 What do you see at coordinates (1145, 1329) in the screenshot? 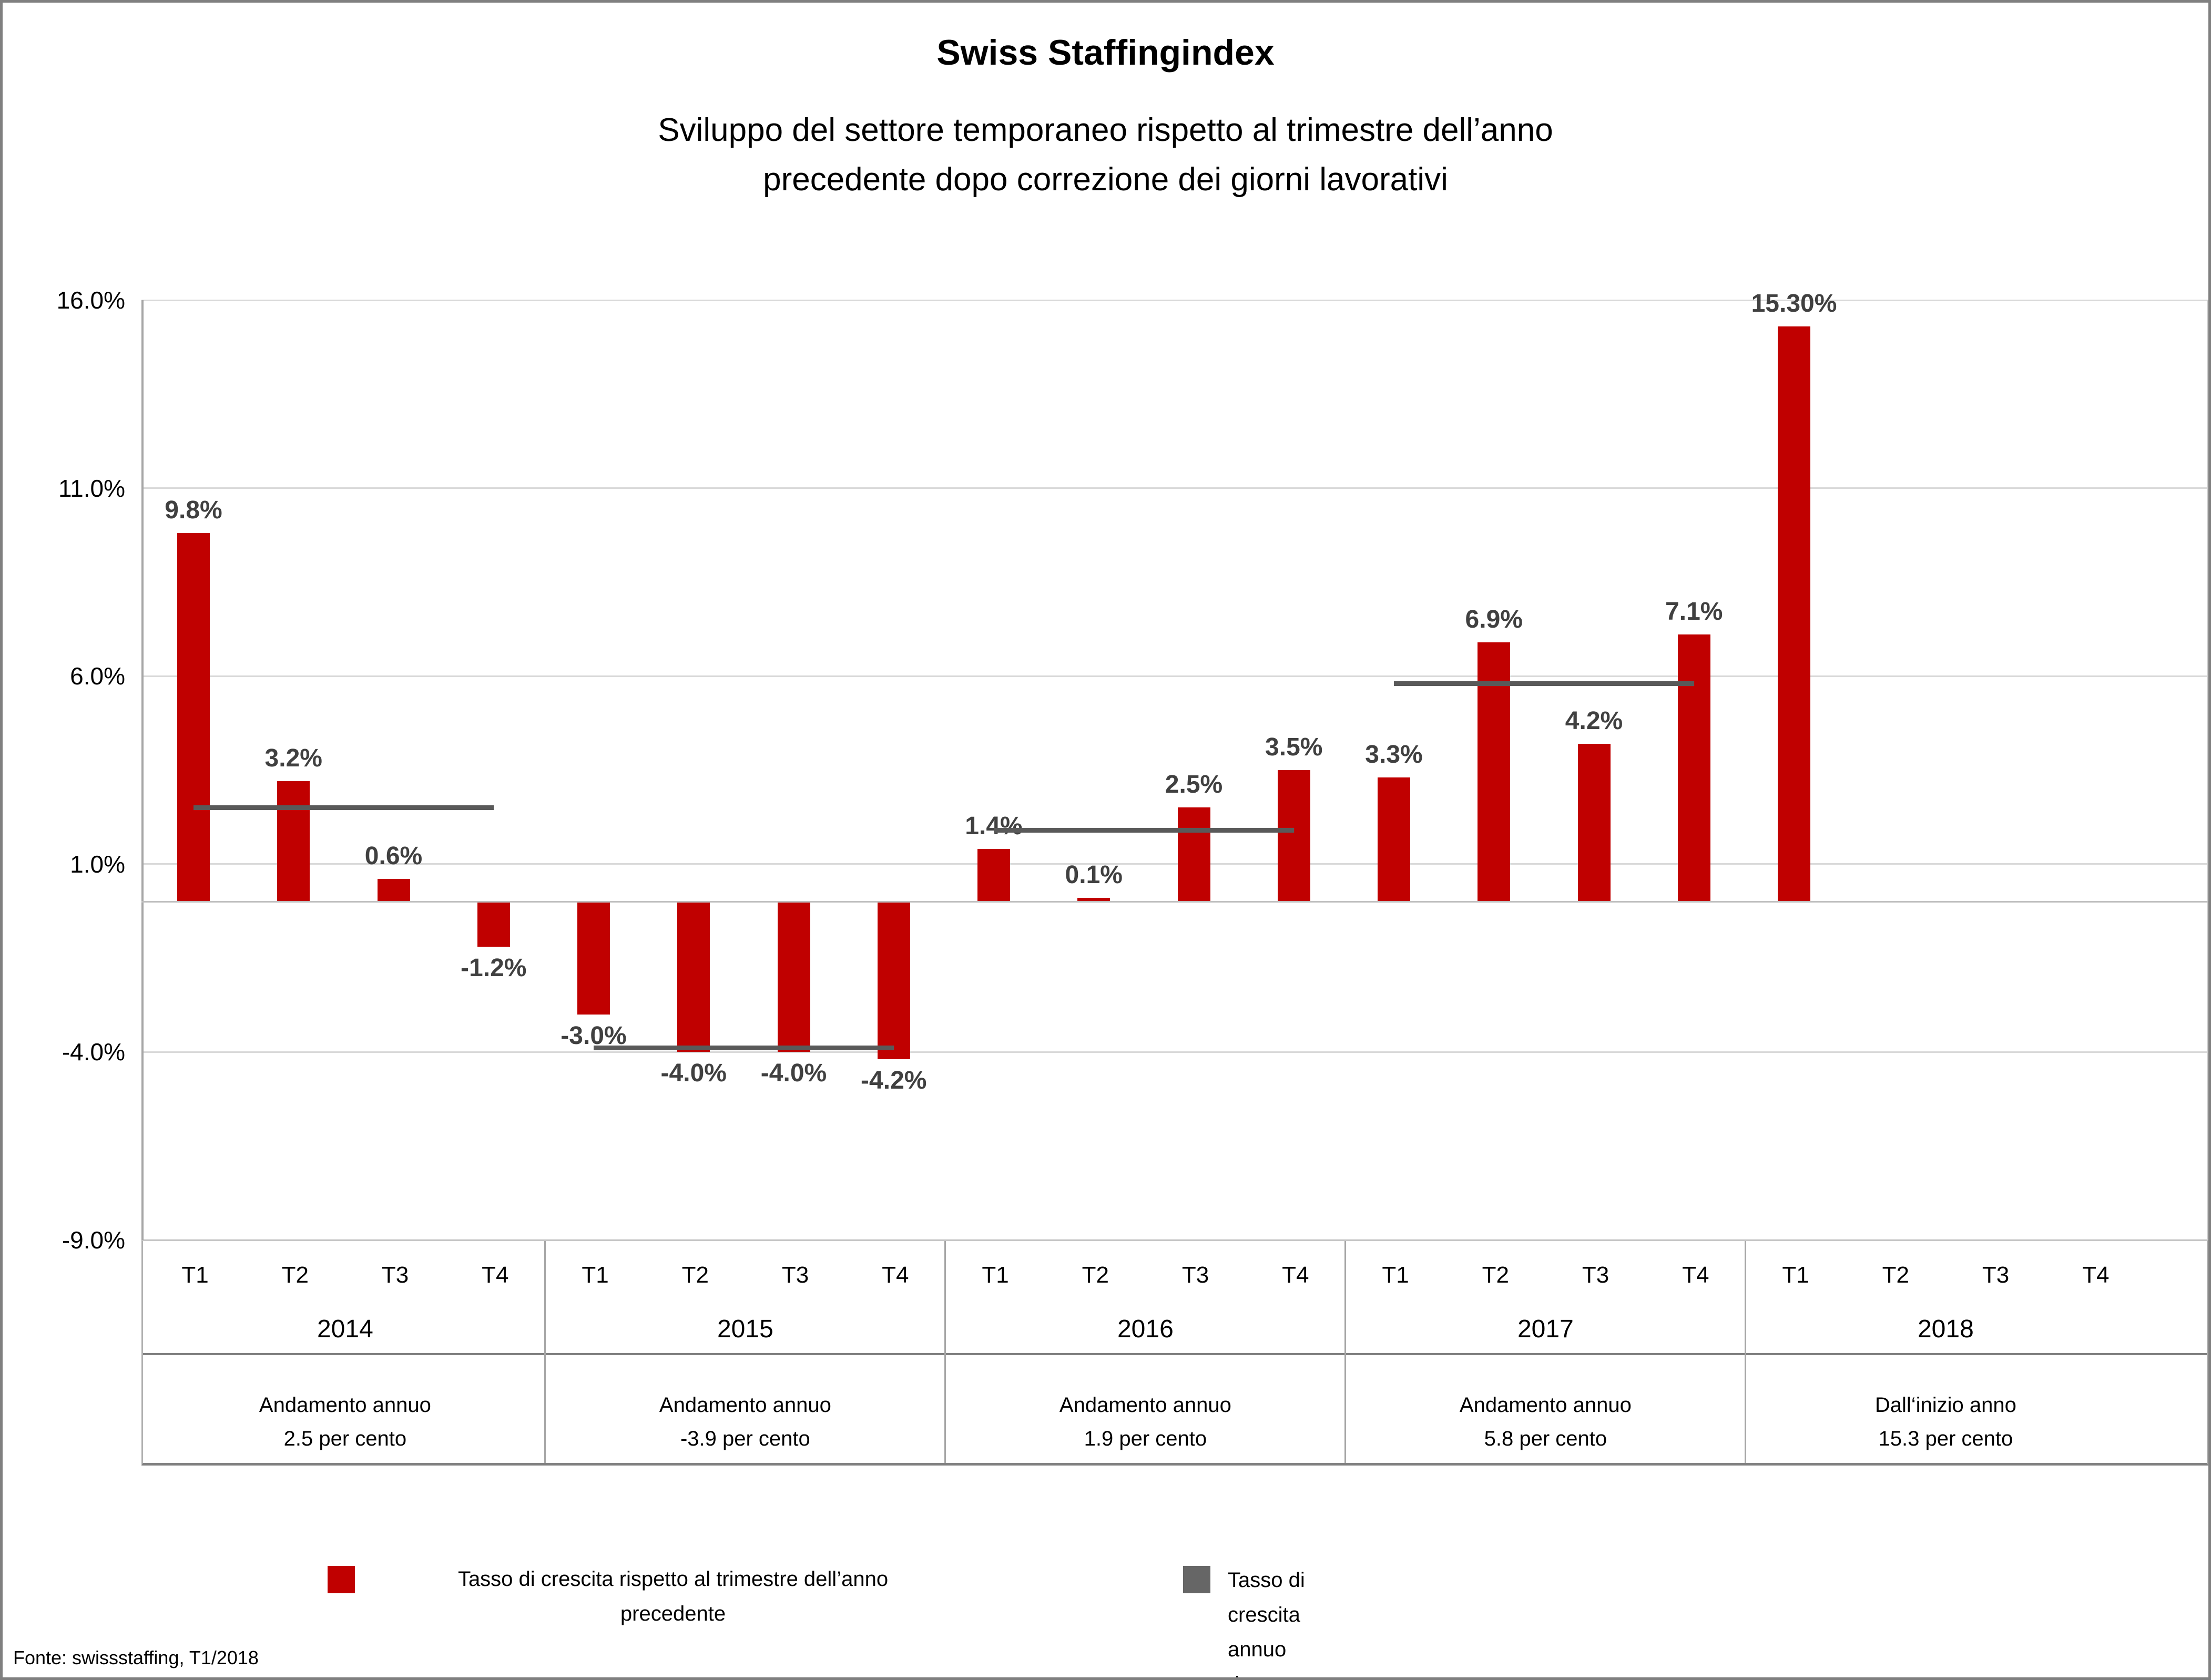
I see `year-label: 2016` at bounding box center [1145, 1329].